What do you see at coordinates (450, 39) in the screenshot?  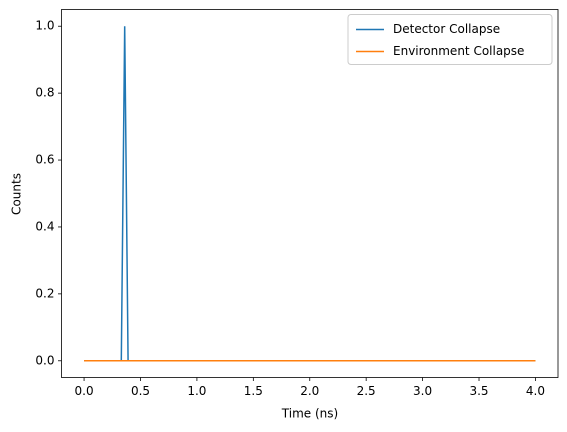 I see `legend-box` at bounding box center [450, 39].